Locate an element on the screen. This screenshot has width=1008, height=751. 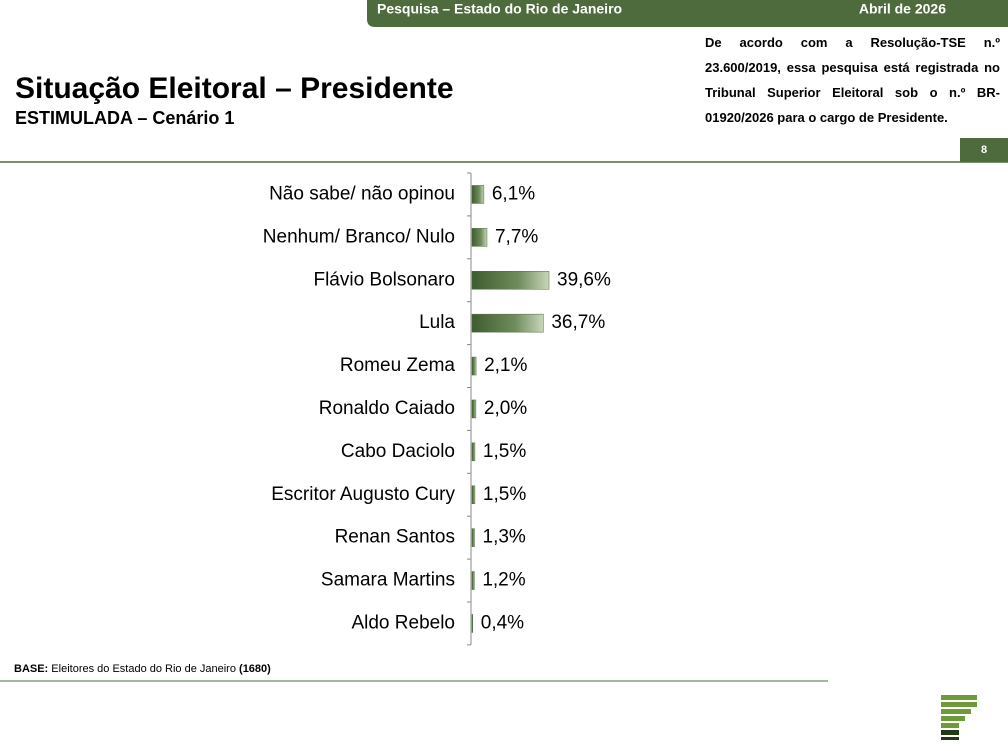
value-label: 0,4% is located at coordinates (502, 622).